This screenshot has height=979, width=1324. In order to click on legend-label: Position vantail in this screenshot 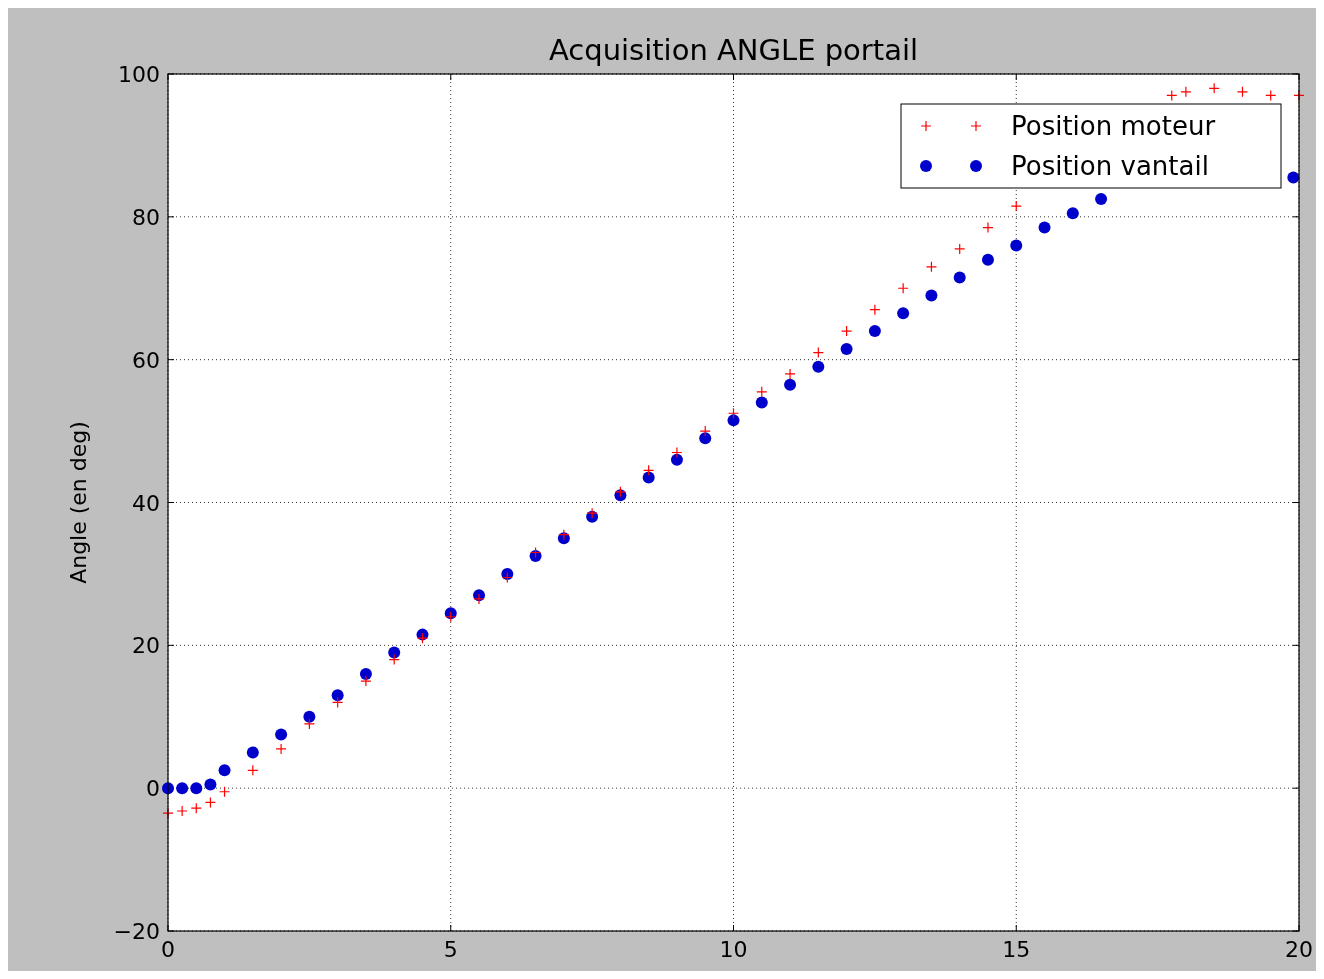, I will do `click(1110, 166)`.